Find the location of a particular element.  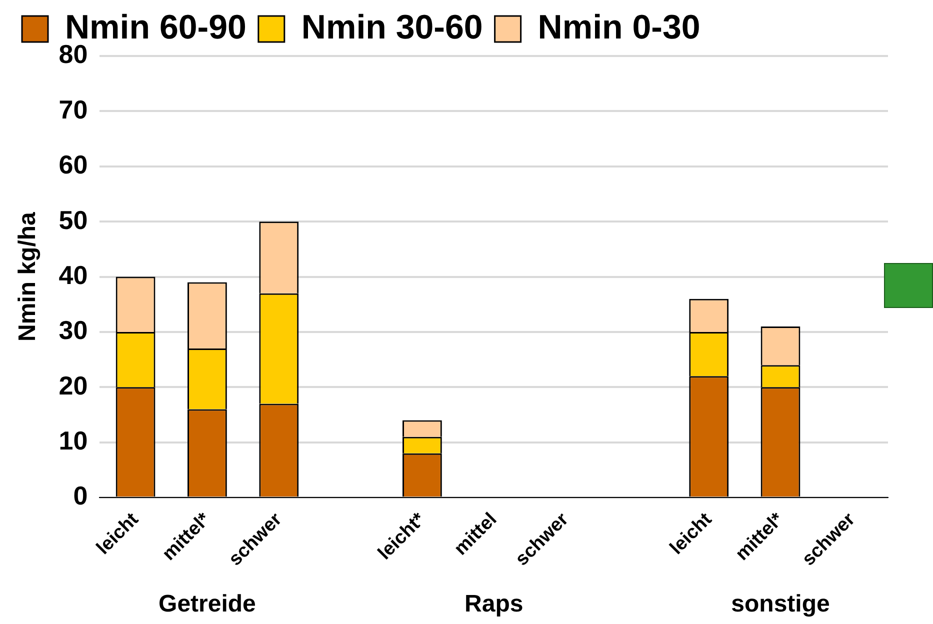

y-tick-label: 60 is located at coordinates (73, 165).